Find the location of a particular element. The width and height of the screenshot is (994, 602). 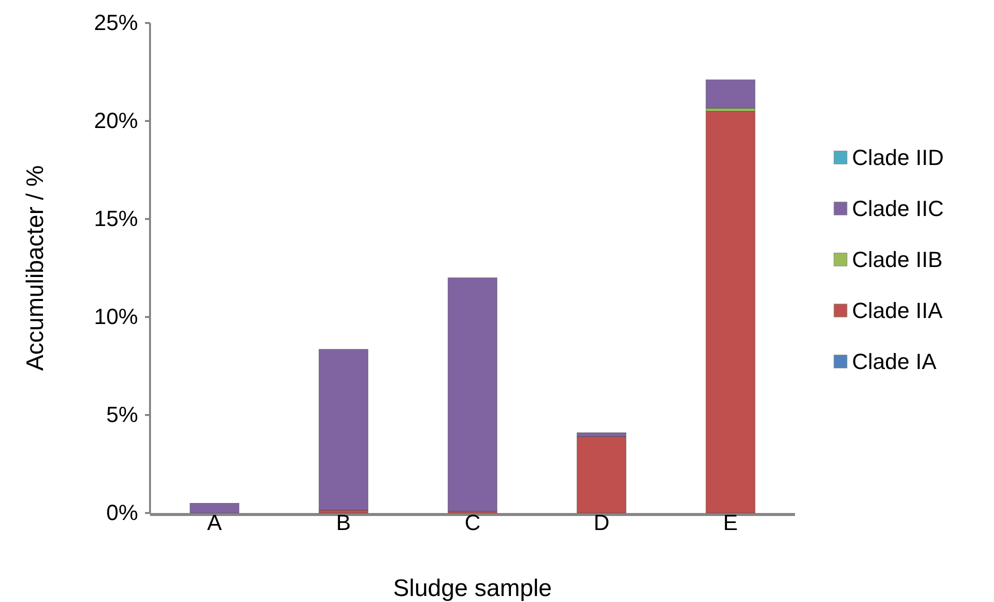

y-tick-label: 10% is located at coordinates (116, 317).